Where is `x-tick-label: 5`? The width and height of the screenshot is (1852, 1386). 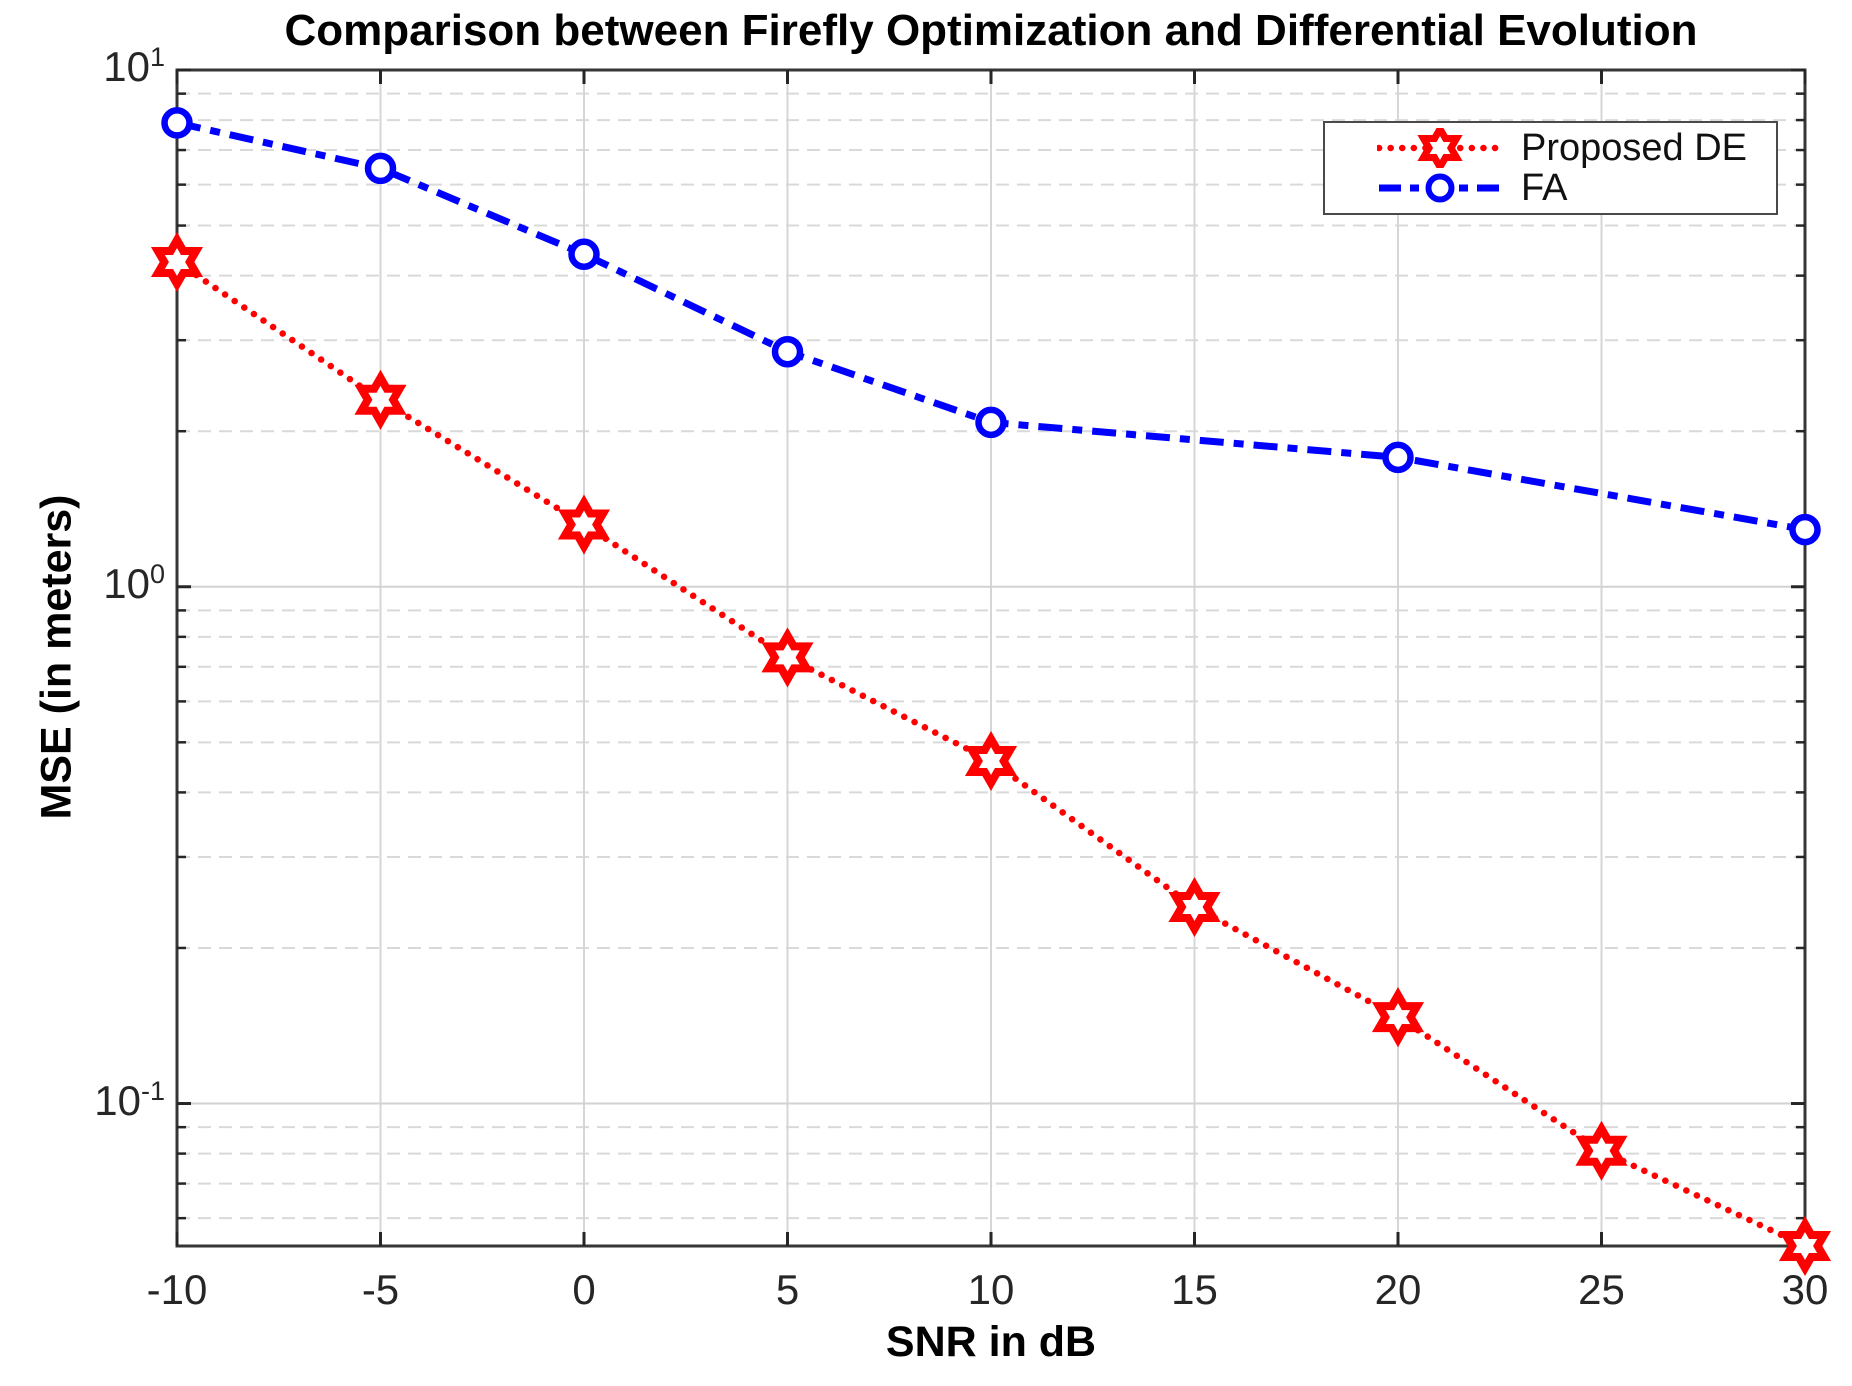 x-tick-label: 5 is located at coordinates (787, 1289).